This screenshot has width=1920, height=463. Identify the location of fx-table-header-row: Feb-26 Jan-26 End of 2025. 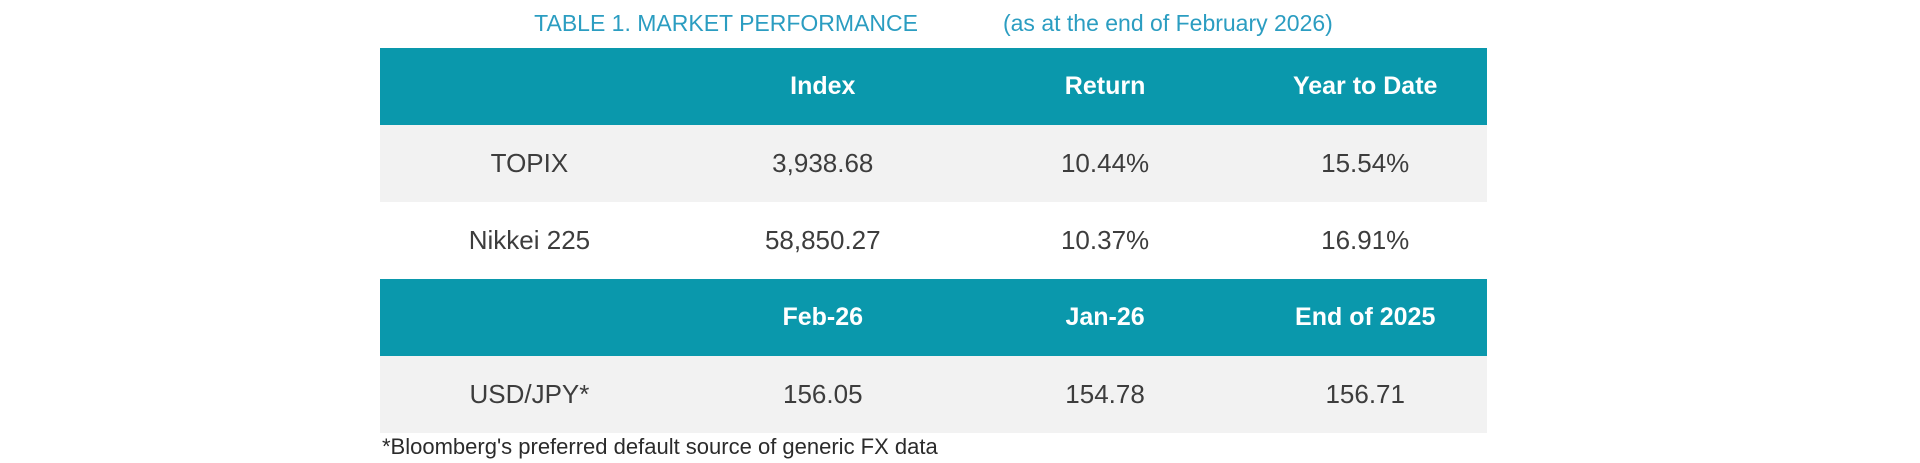
(933, 317).